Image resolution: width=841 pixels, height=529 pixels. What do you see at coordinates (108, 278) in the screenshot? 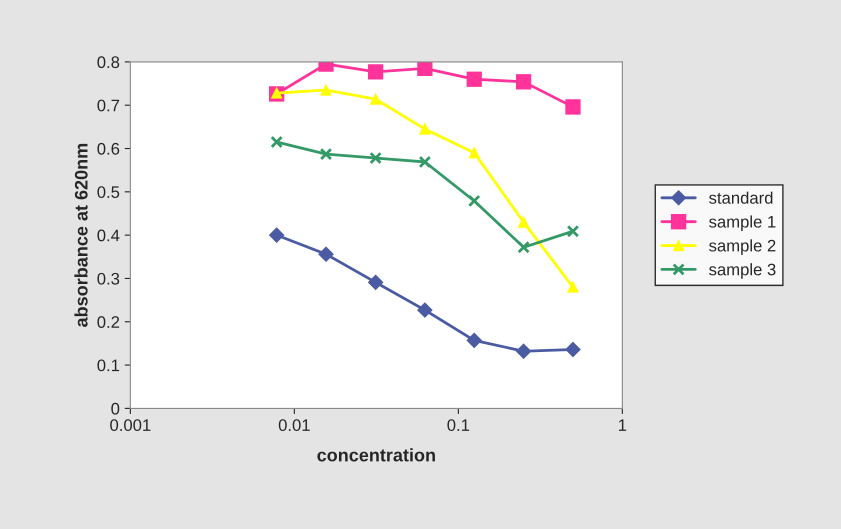
I see `y-tick-label: 0.3` at bounding box center [108, 278].